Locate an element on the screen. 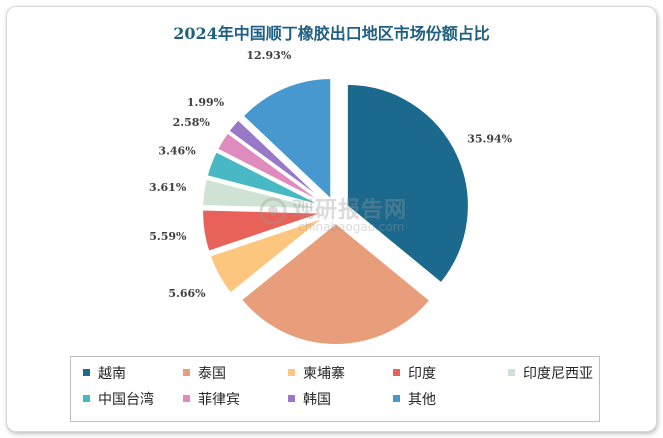  chart-title: 2024年中国顺丁橡胶出口地区市场份额占比 is located at coordinates (331, 33).